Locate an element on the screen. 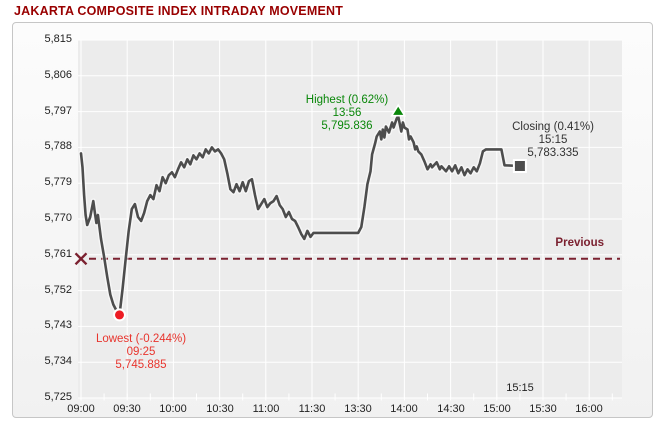 The width and height of the screenshot is (663, 429). x-tick-label: 09:00 is located at coordinates (81, 409).